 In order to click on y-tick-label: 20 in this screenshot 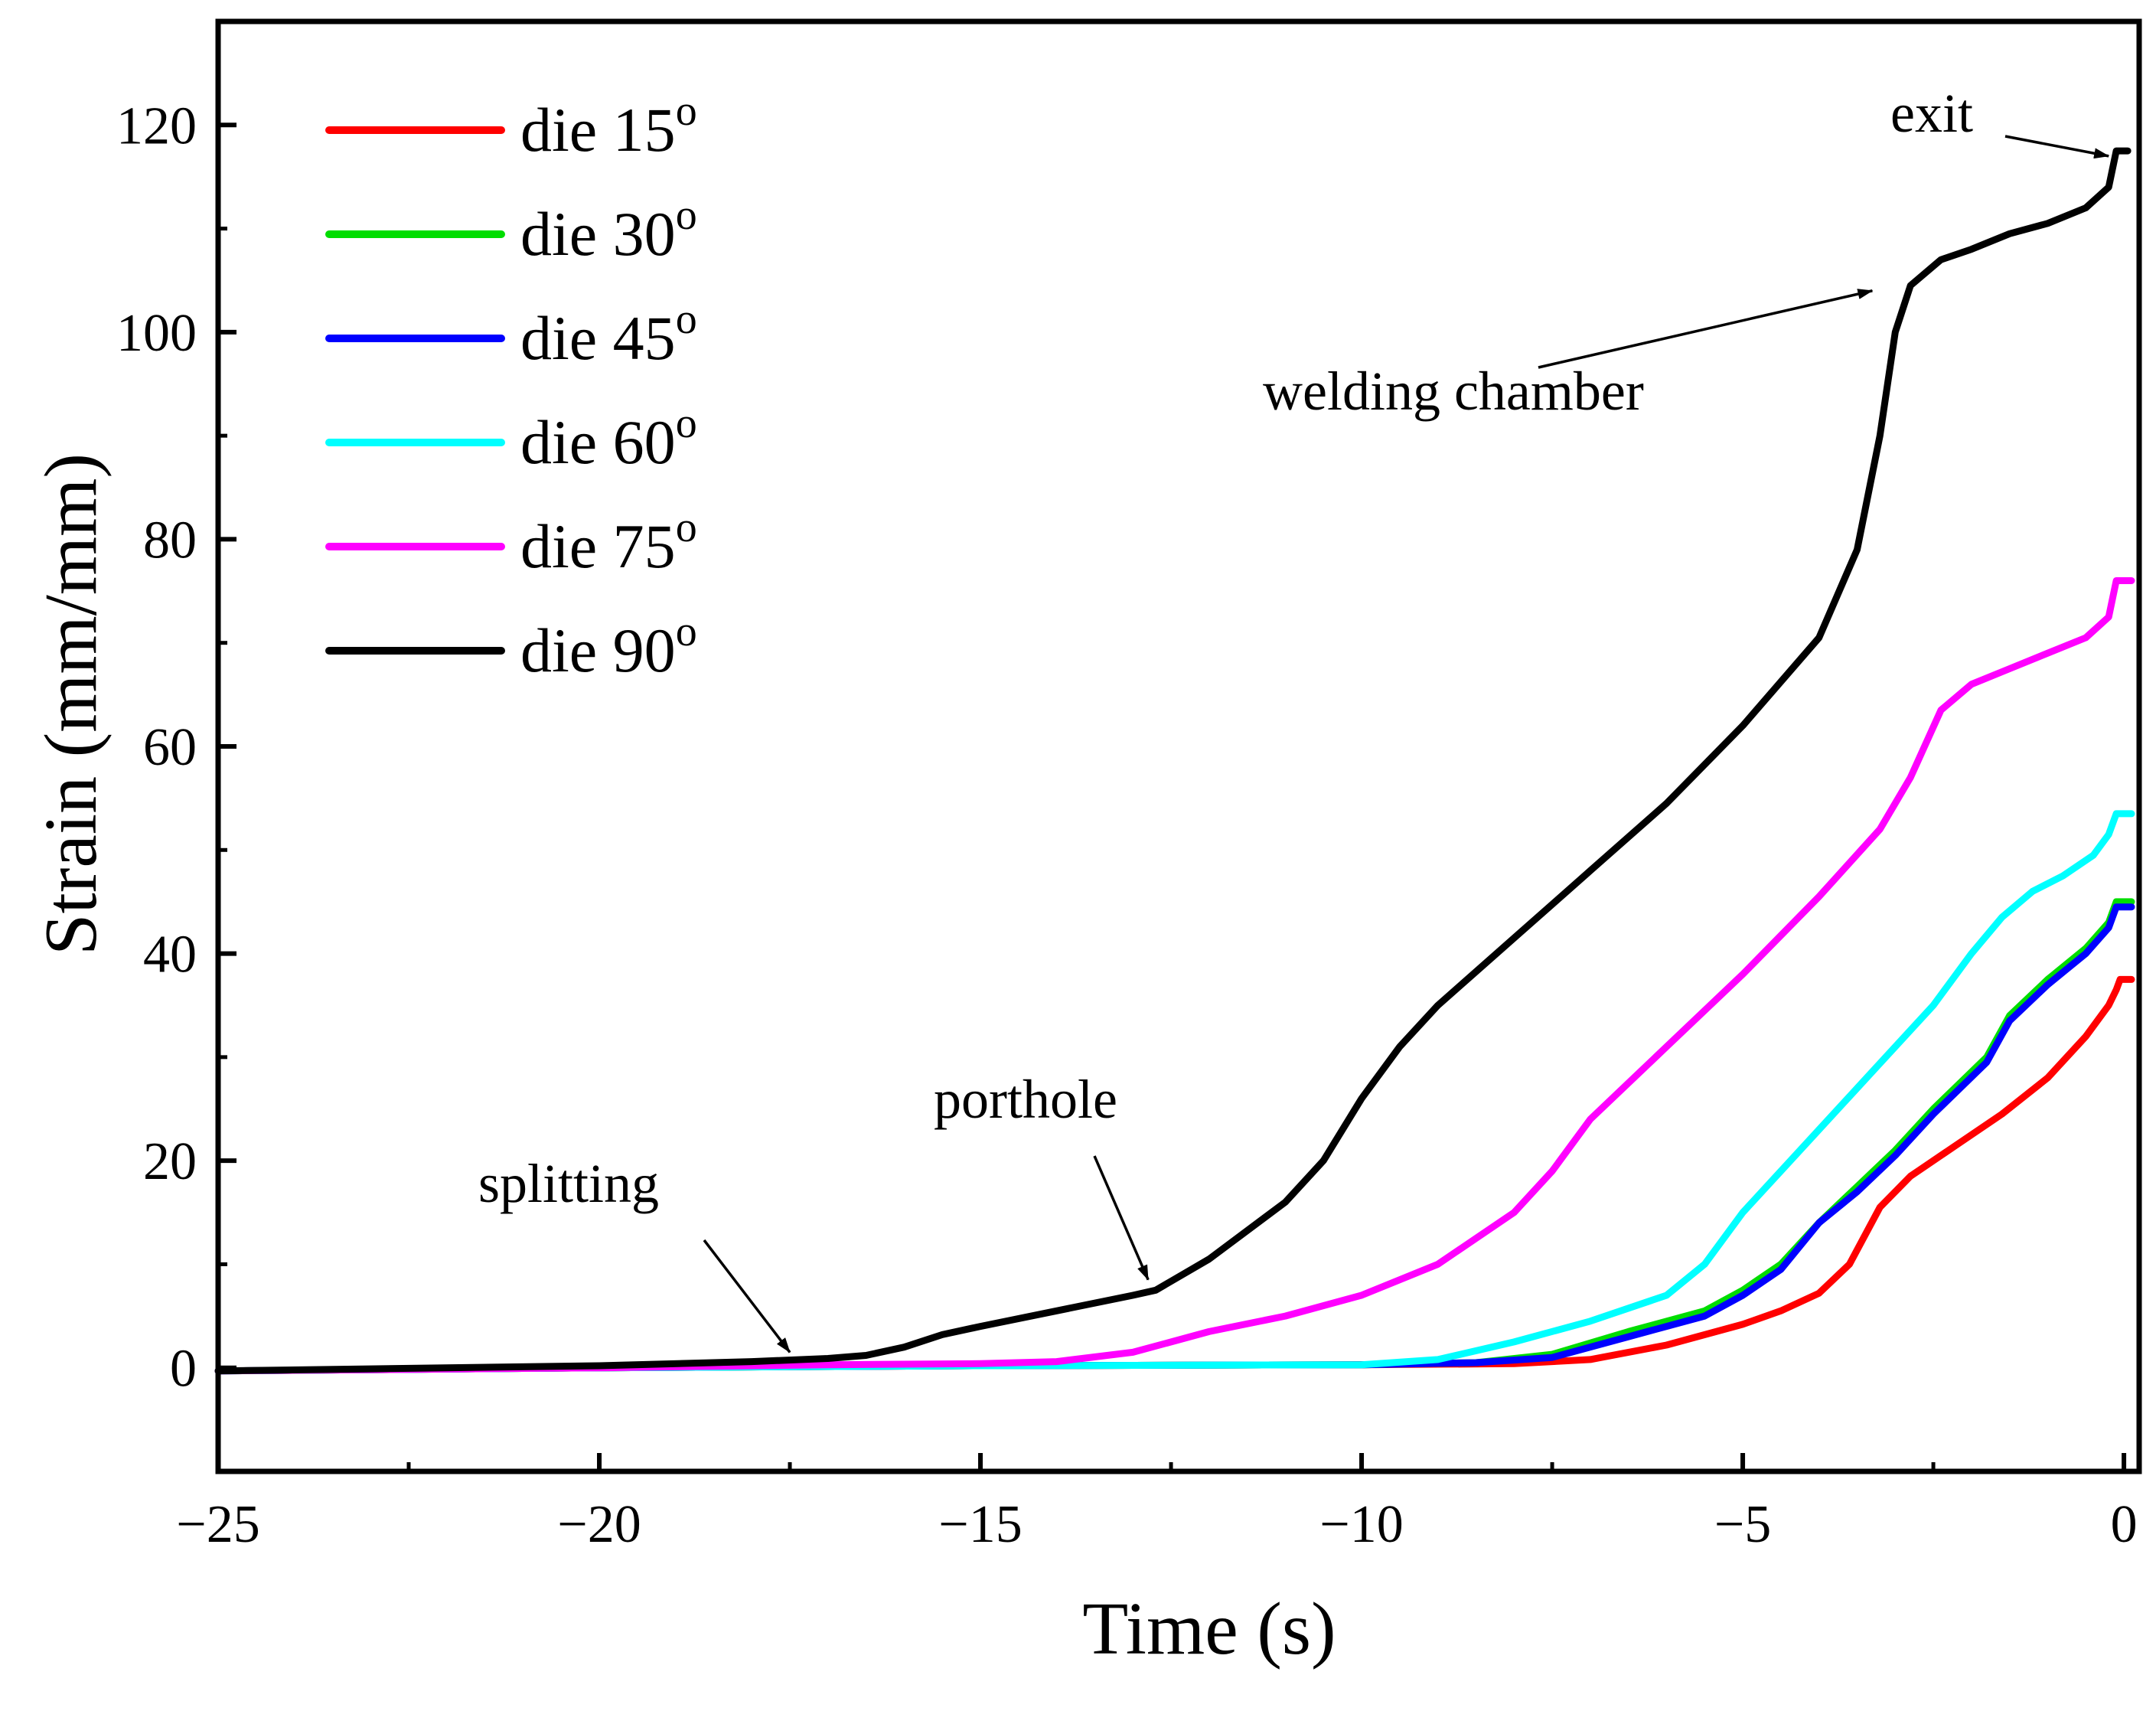, I will do `click(170, 1161)`.